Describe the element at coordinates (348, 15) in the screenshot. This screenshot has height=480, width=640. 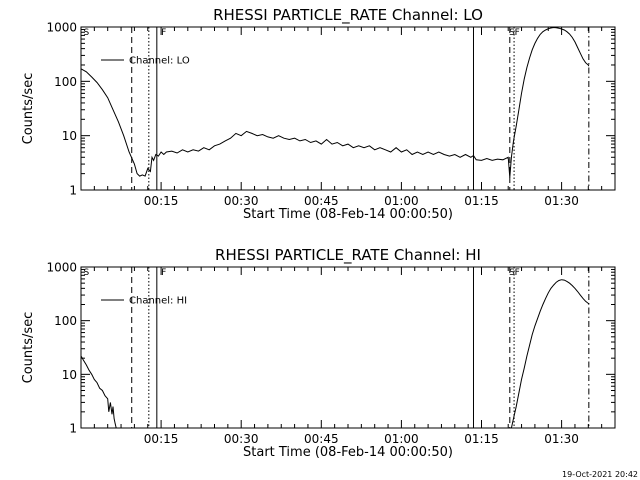
I see `chart-title: RHESSI PARTICLE_RATE Channel: LO` at that location.